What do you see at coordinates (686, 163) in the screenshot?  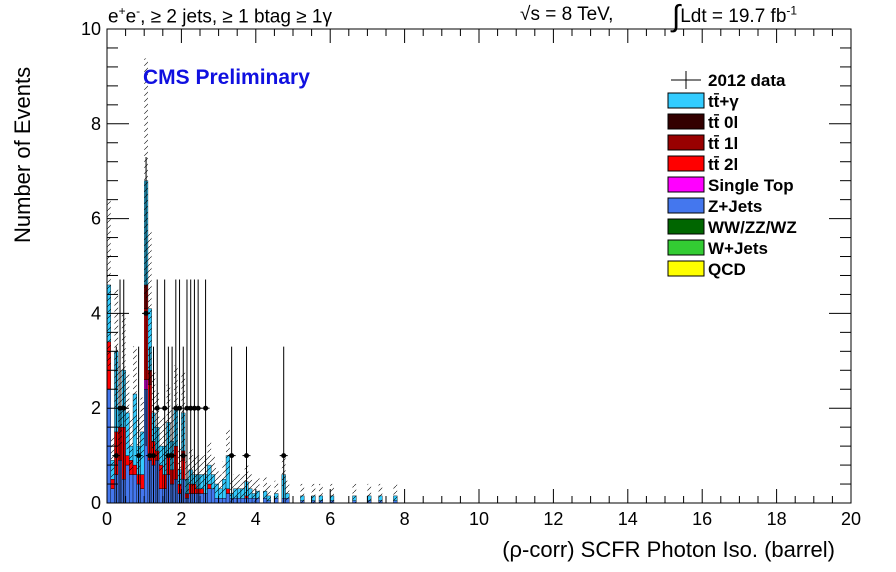 I see `legend-swatch-tt-2l` at bounding box center [686, 163].